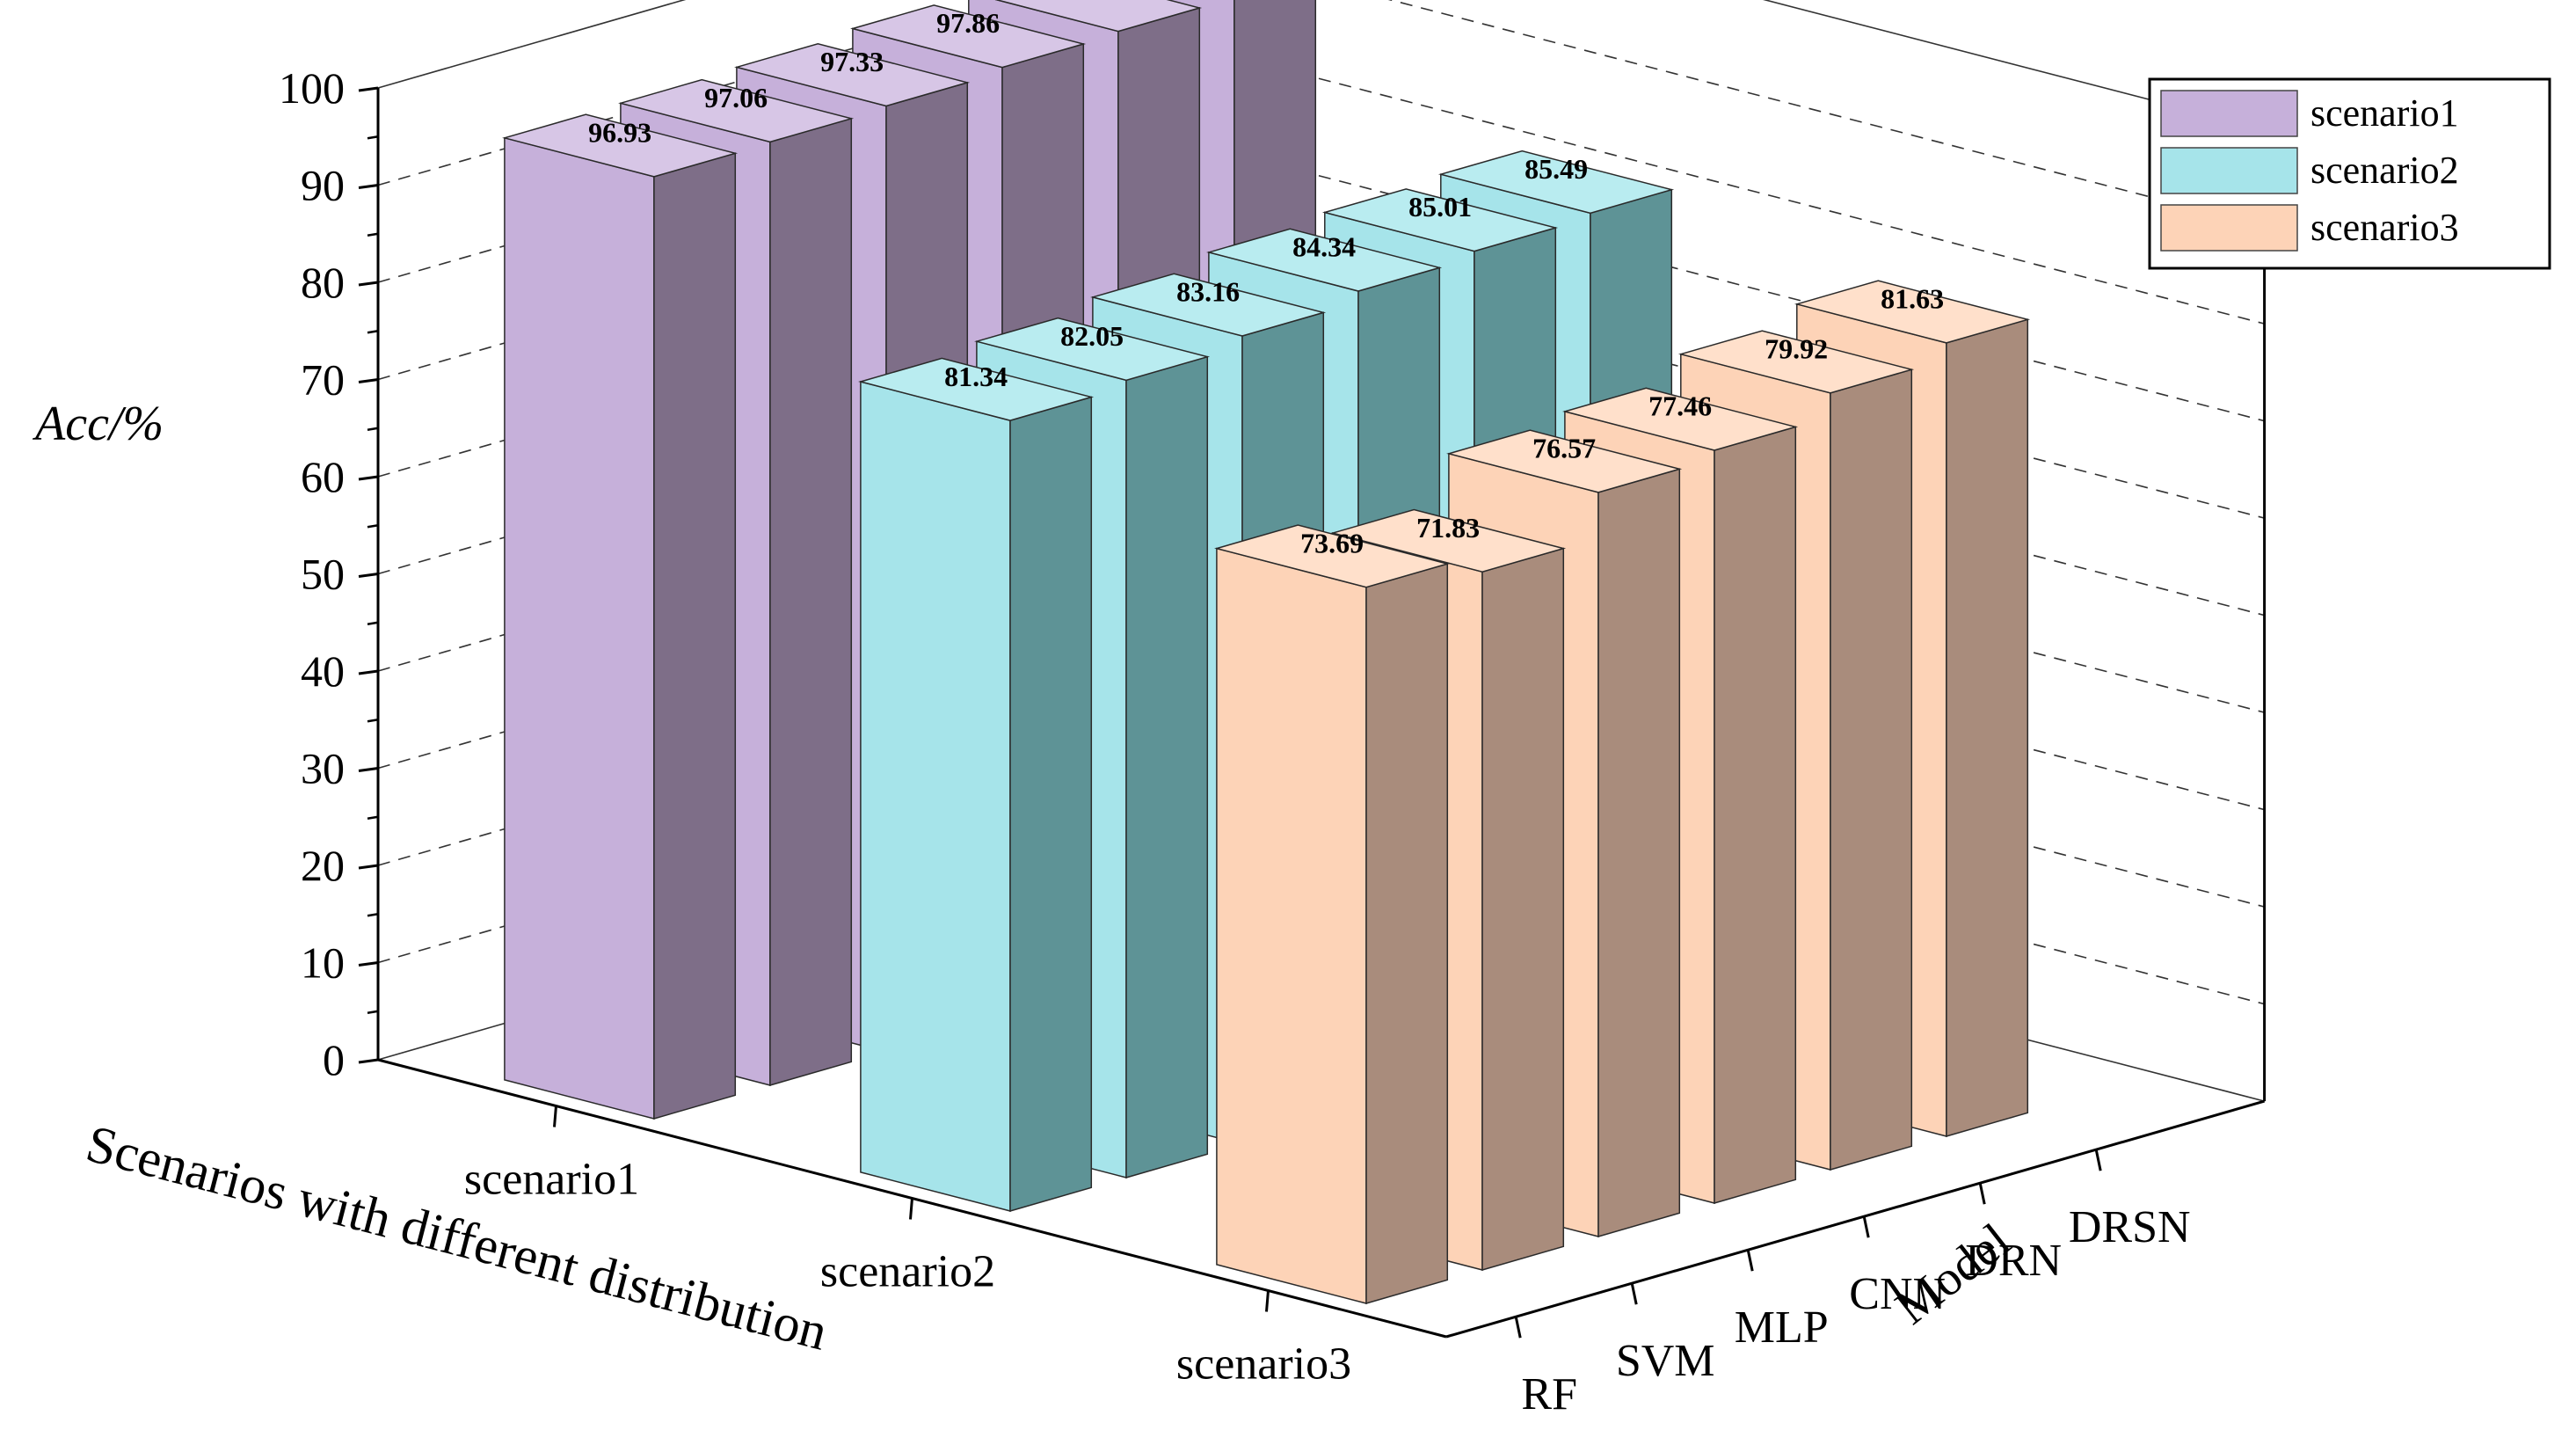 The image size is (2576, 1452). I want to click on legend: scenario1 scenario2 scenario3, so click(2349, 173).